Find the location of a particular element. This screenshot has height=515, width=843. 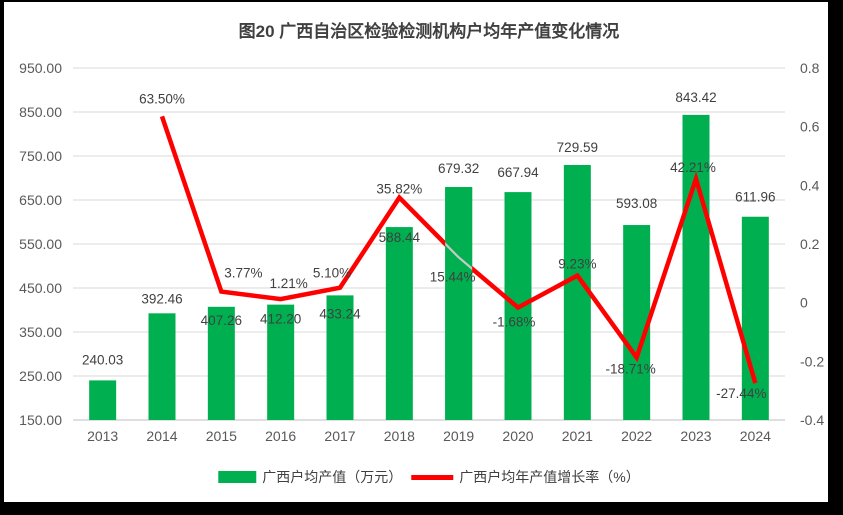

x-axis-label: 2021 is located at coordinates (577, 436).